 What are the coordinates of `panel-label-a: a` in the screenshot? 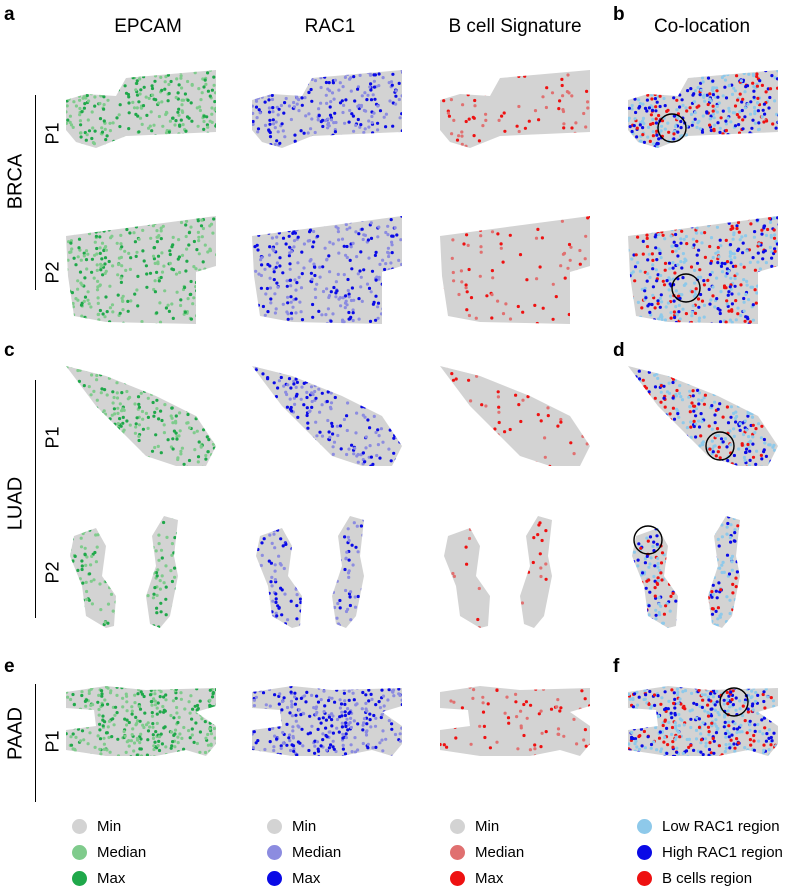 It's located at (9, 14).